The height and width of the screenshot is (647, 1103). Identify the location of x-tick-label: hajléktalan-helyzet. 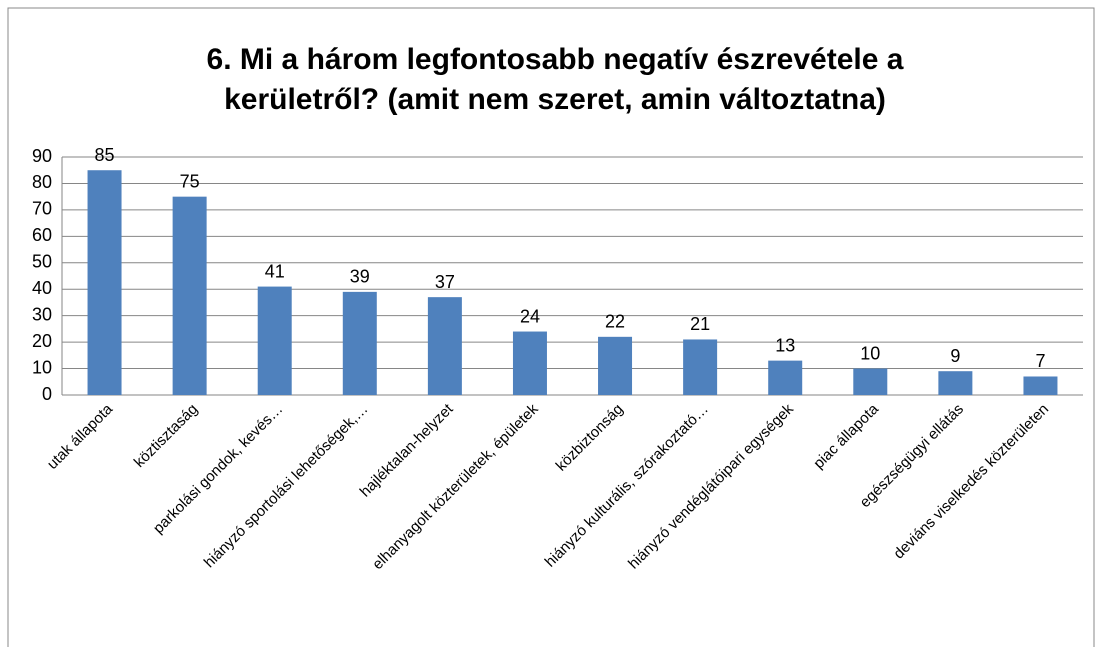
(407, 450).